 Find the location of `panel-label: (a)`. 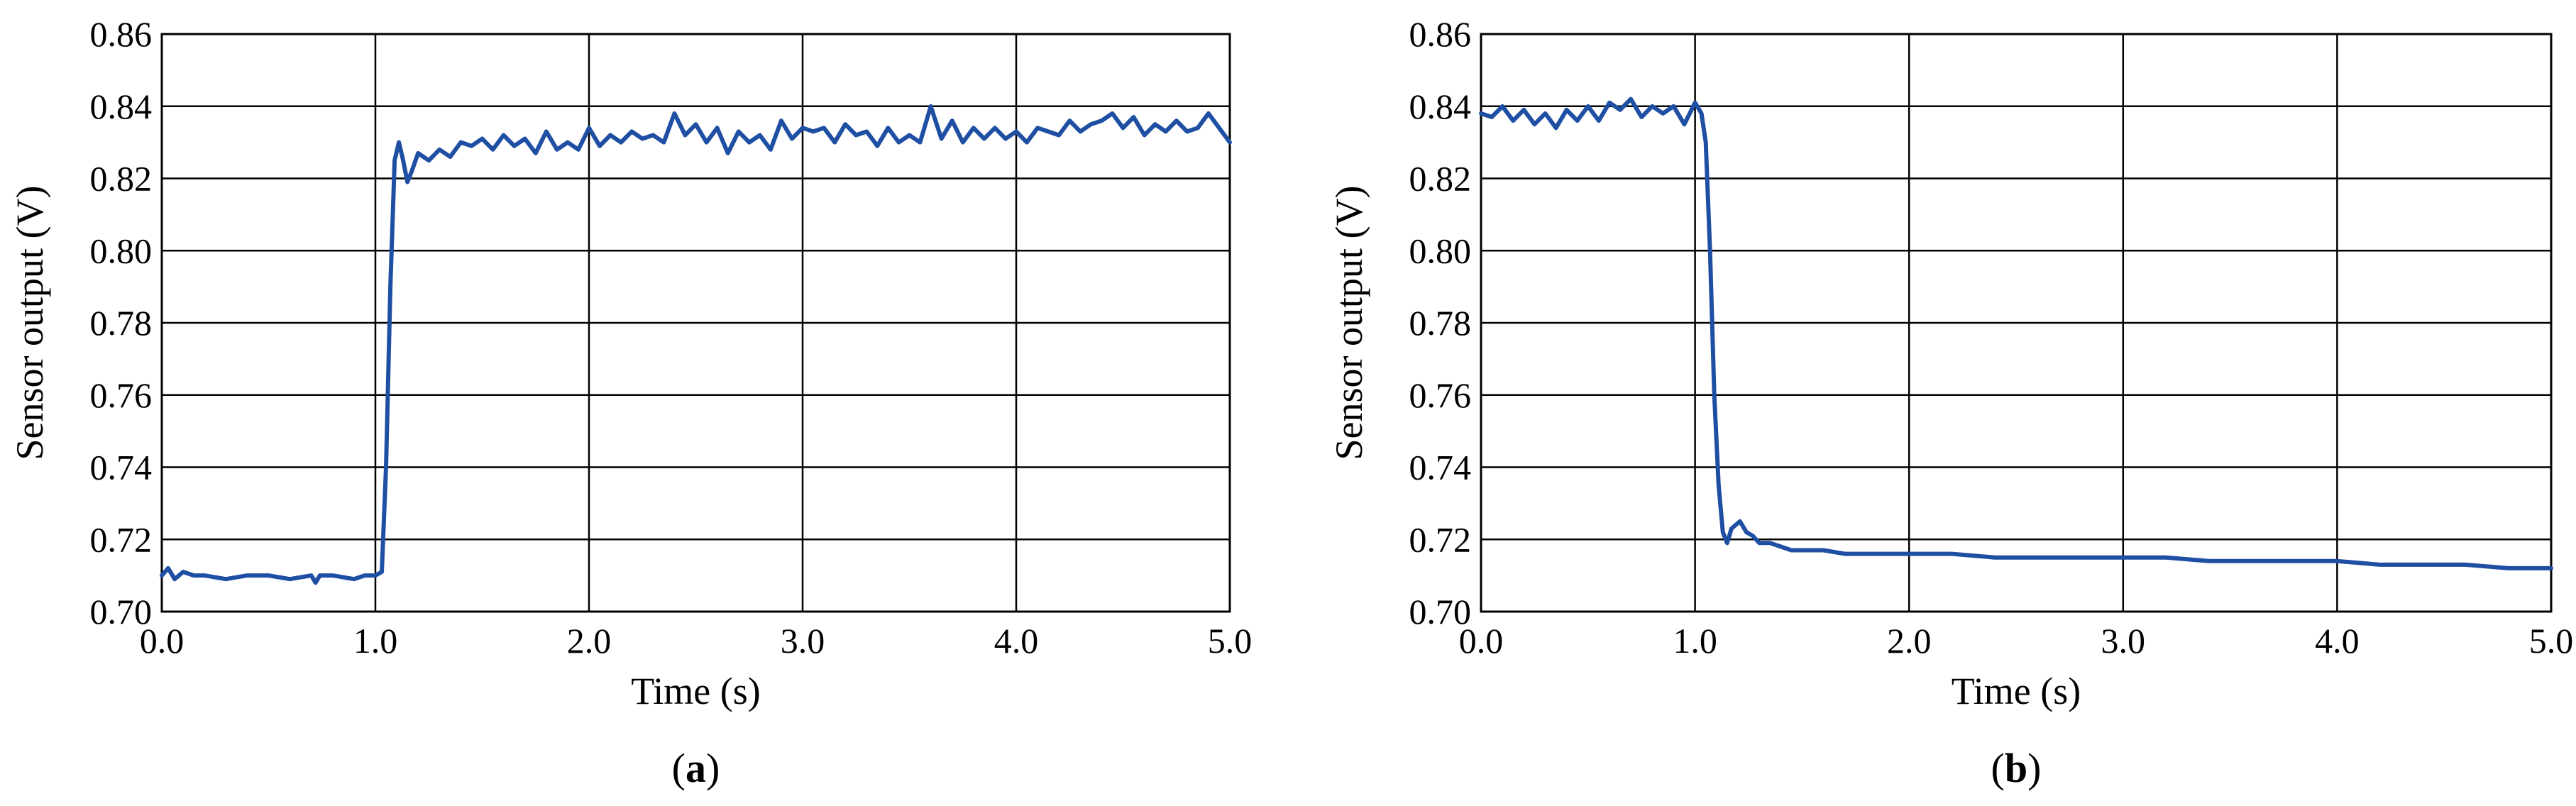

panel-label: (a) is located at coordinates (696, 768).